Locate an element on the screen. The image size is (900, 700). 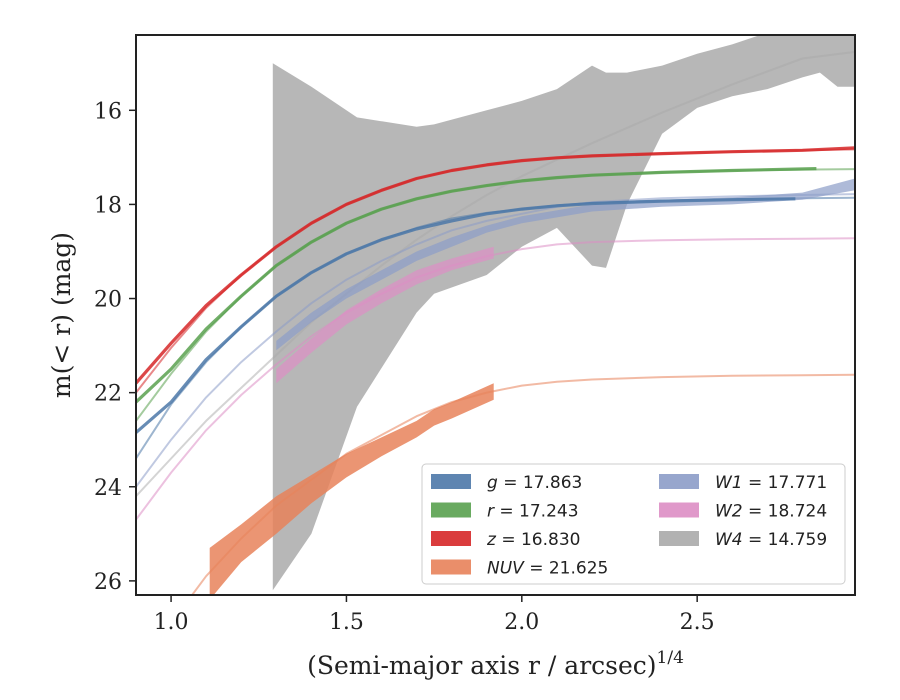
legend-label-w4: W4 = 14.759 is located at coordinates (771, 540).